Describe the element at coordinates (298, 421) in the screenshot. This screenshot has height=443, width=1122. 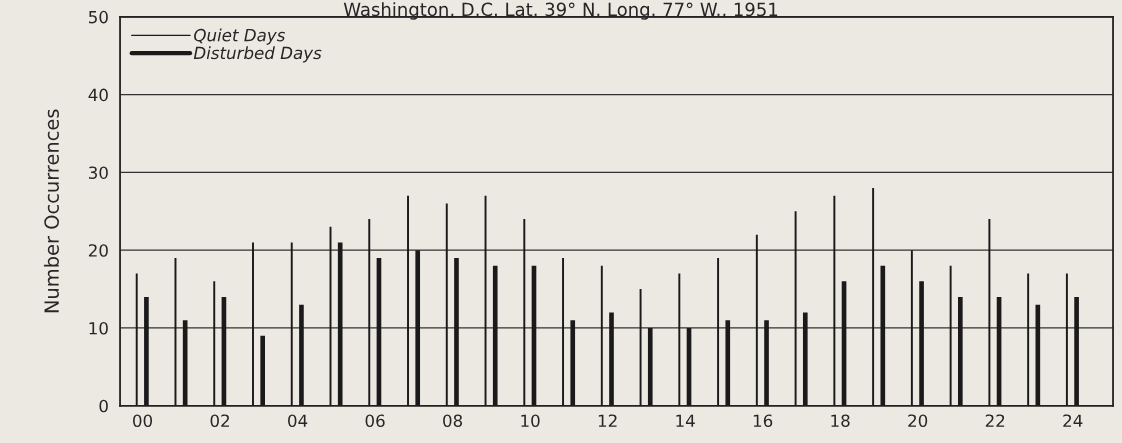
I see `x-tick-label: 04` at that location.